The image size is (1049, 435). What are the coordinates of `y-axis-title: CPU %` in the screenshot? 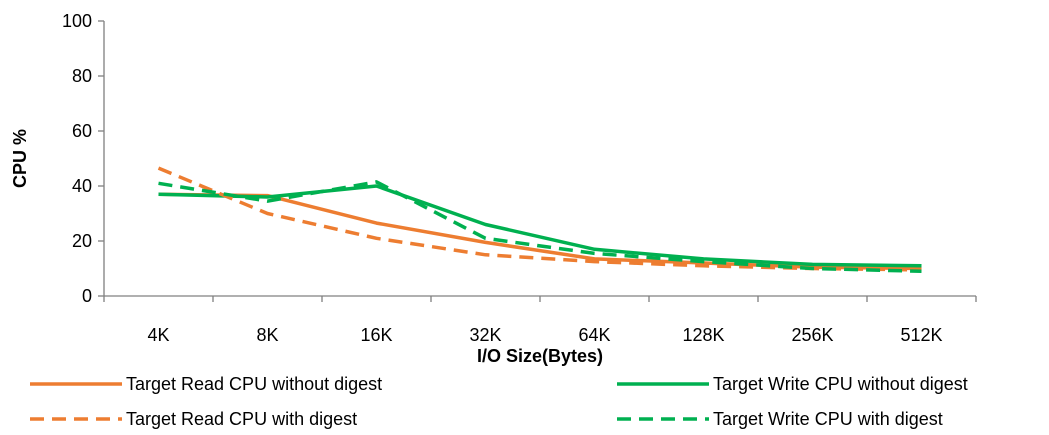 It's located at (20, 158).